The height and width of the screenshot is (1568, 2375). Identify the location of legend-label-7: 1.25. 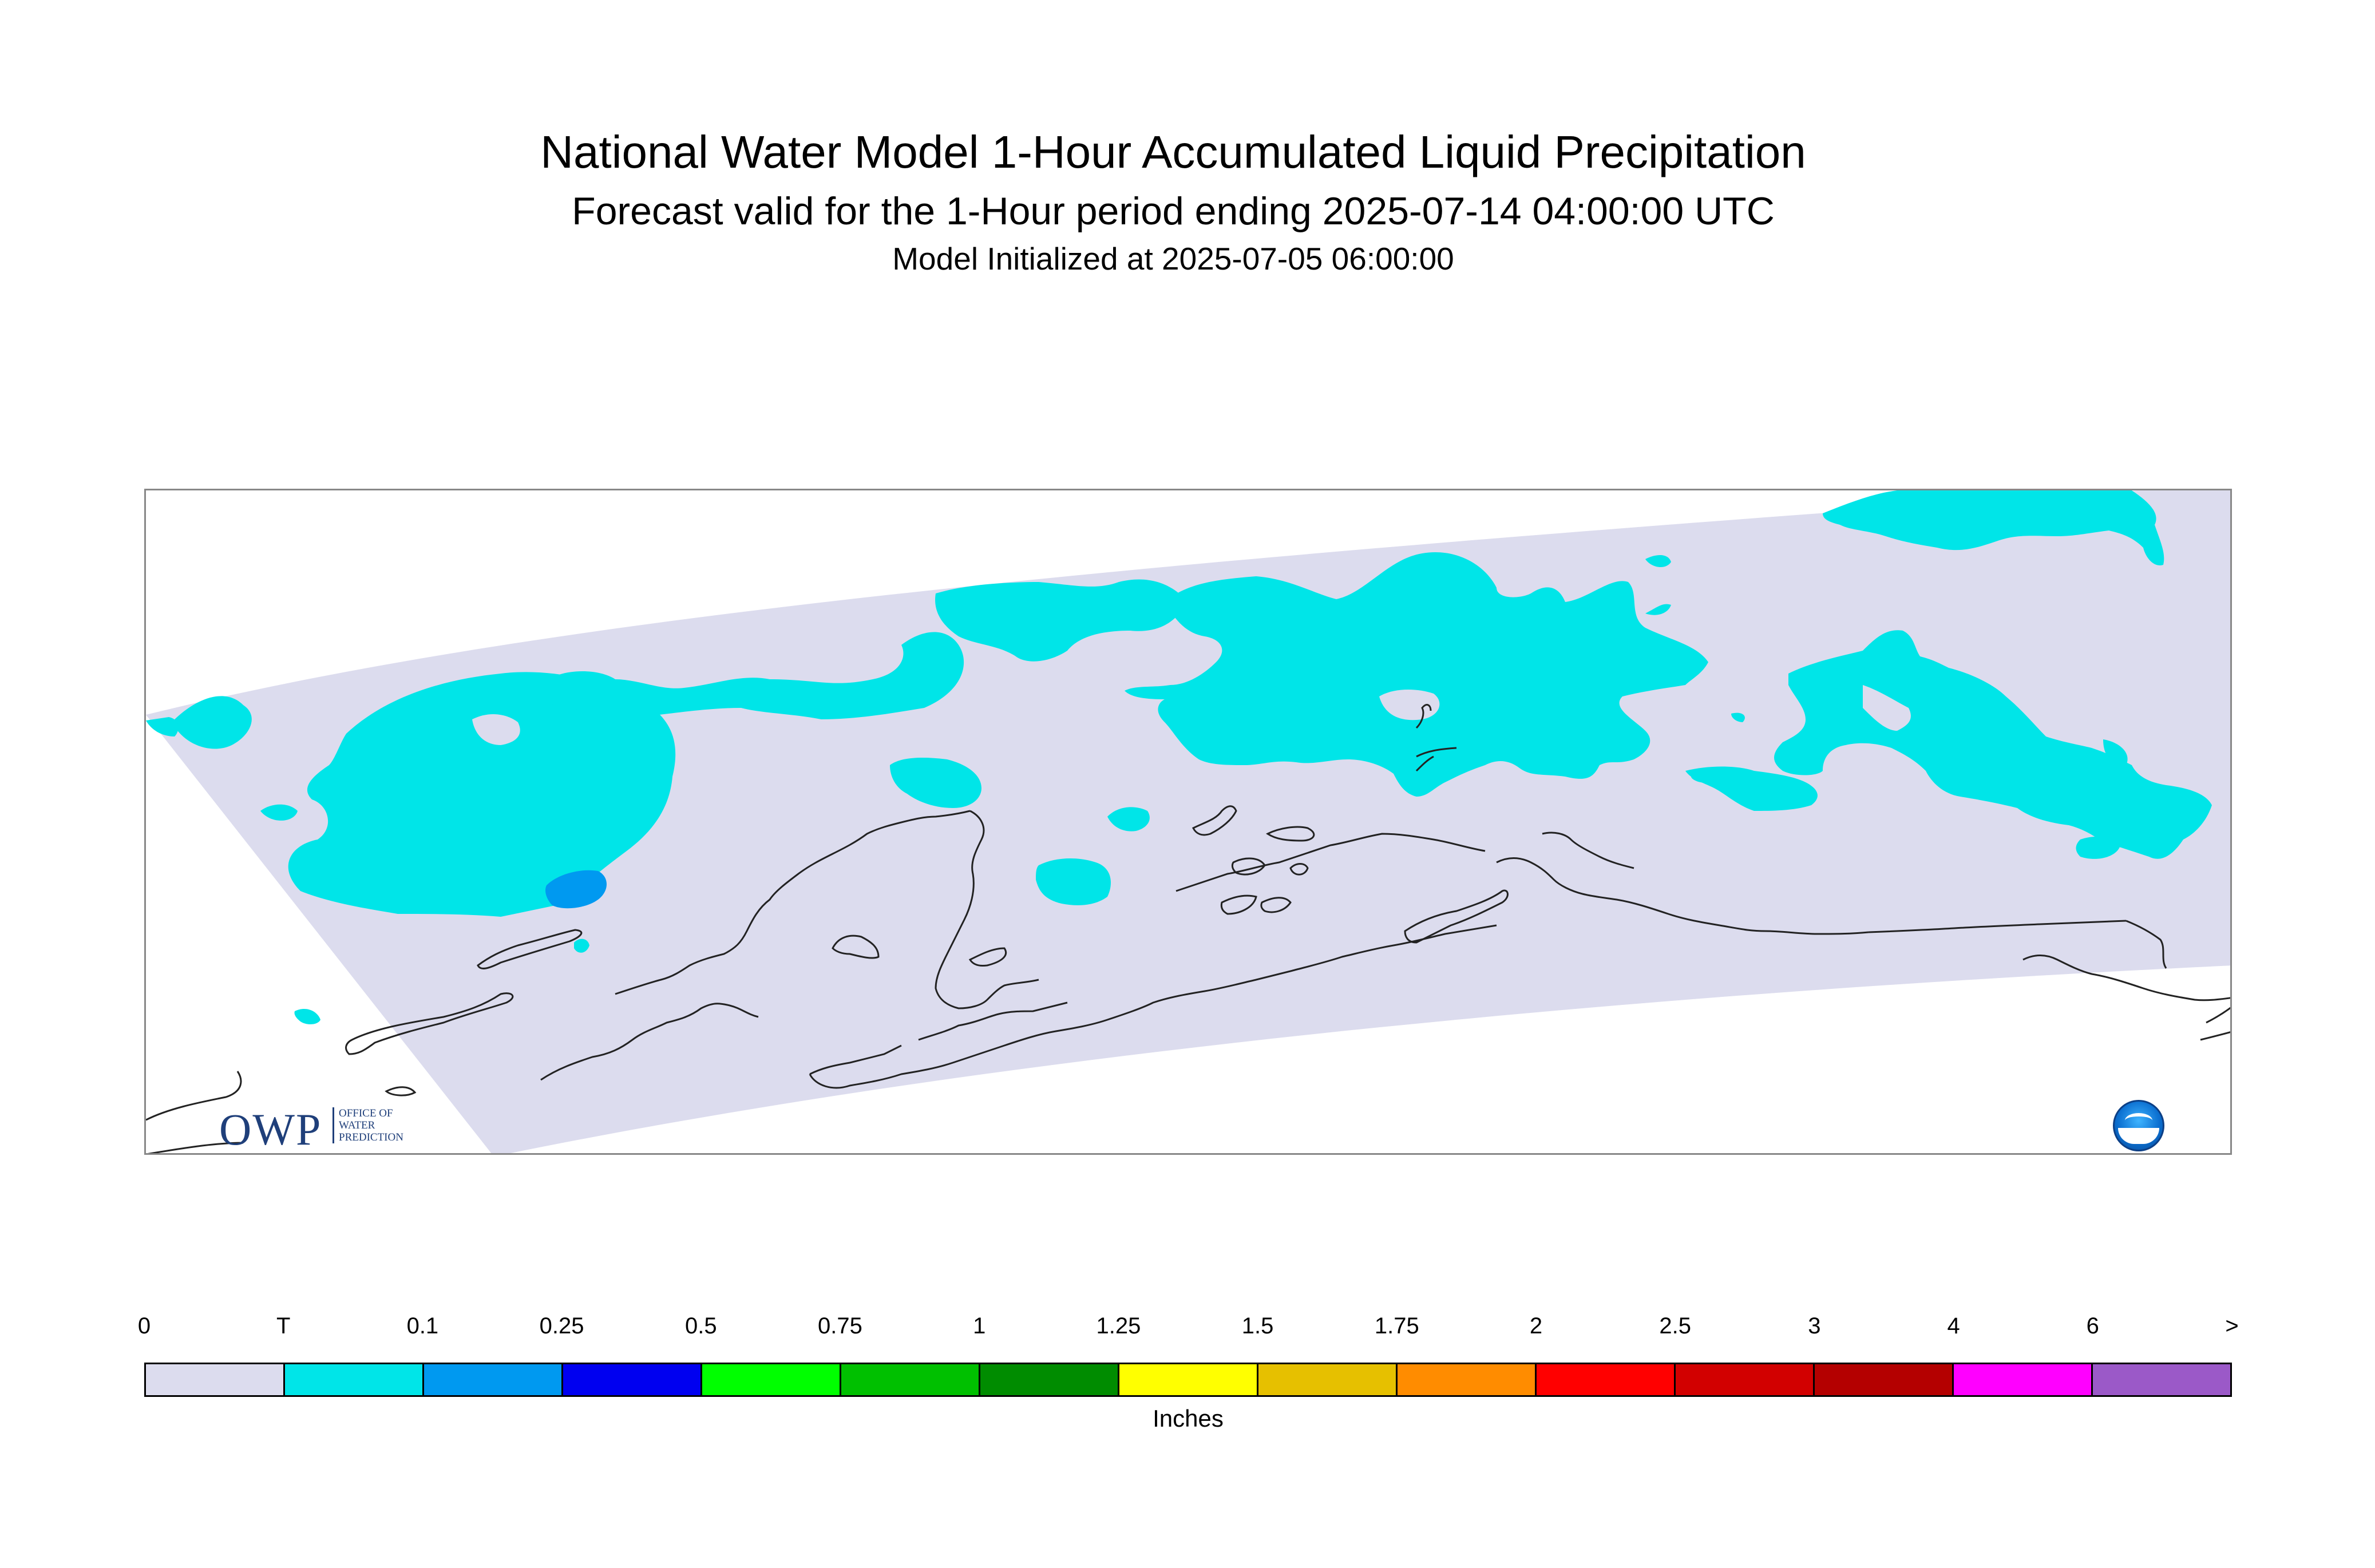
(1118, 1326).